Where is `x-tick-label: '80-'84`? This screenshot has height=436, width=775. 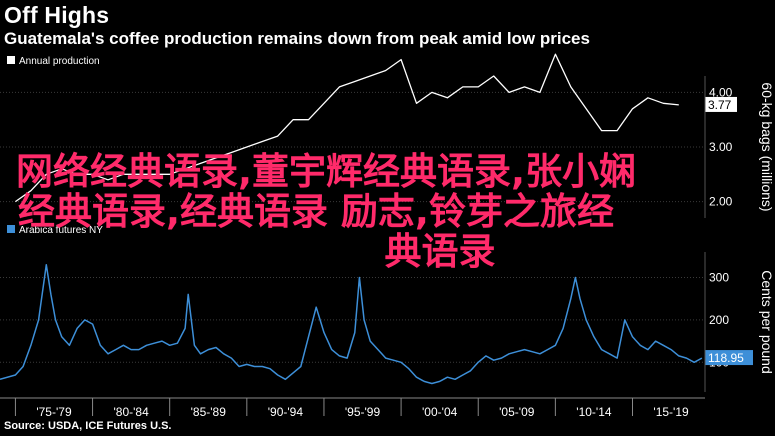
x-tick-label: '80-'84 is located at coordinates (131, 412).